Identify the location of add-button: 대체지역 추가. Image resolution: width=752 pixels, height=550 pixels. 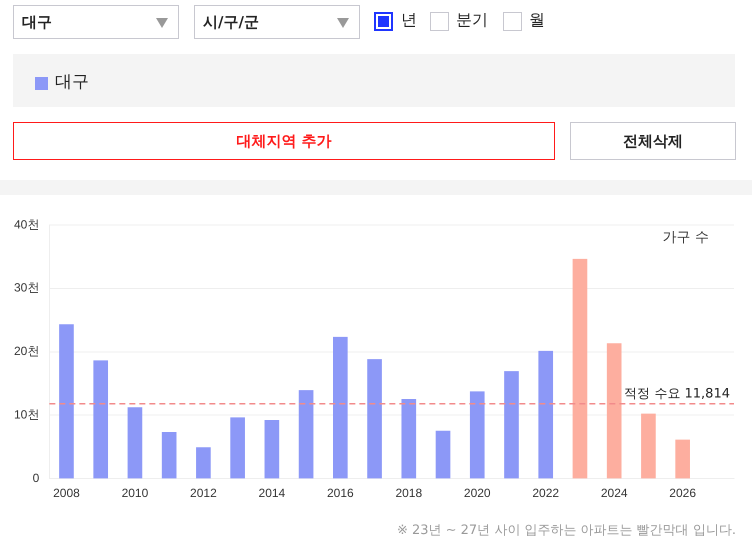
(284, 141).